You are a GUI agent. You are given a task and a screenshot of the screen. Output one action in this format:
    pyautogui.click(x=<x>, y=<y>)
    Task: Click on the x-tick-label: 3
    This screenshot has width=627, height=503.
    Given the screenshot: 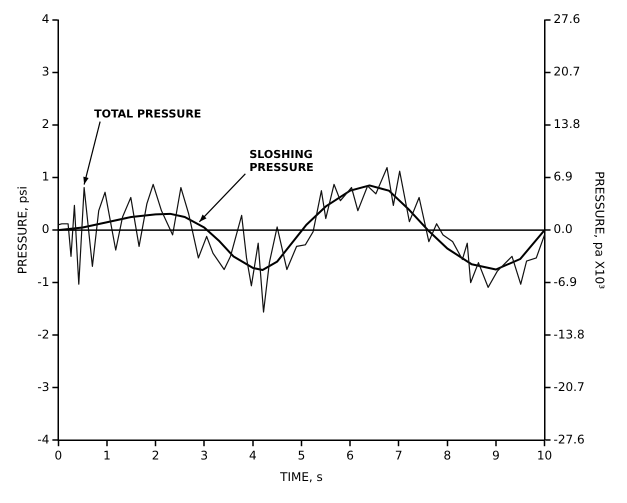 What is the action you would take?
    pyautogui.click(x=204, y=455)
    